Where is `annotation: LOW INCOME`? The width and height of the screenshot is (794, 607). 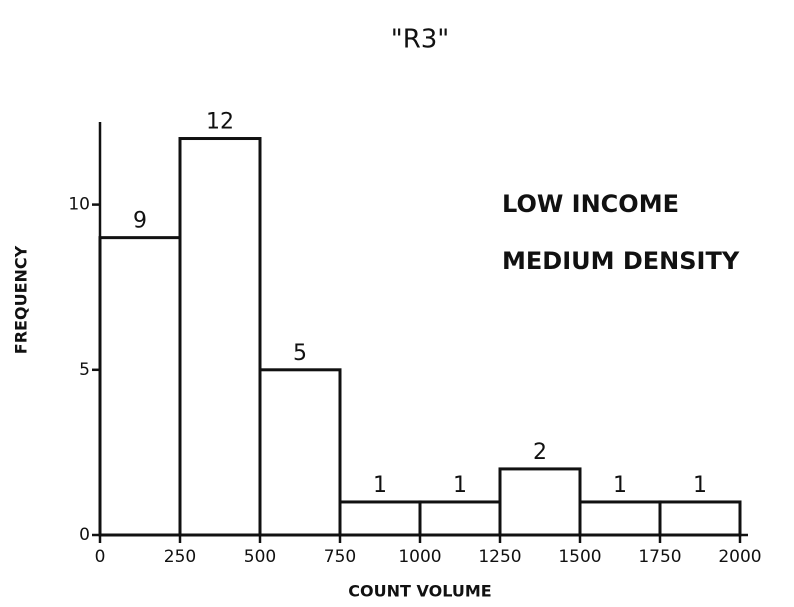
annotation: LOW INCOME is located at coordinates (590, 204).